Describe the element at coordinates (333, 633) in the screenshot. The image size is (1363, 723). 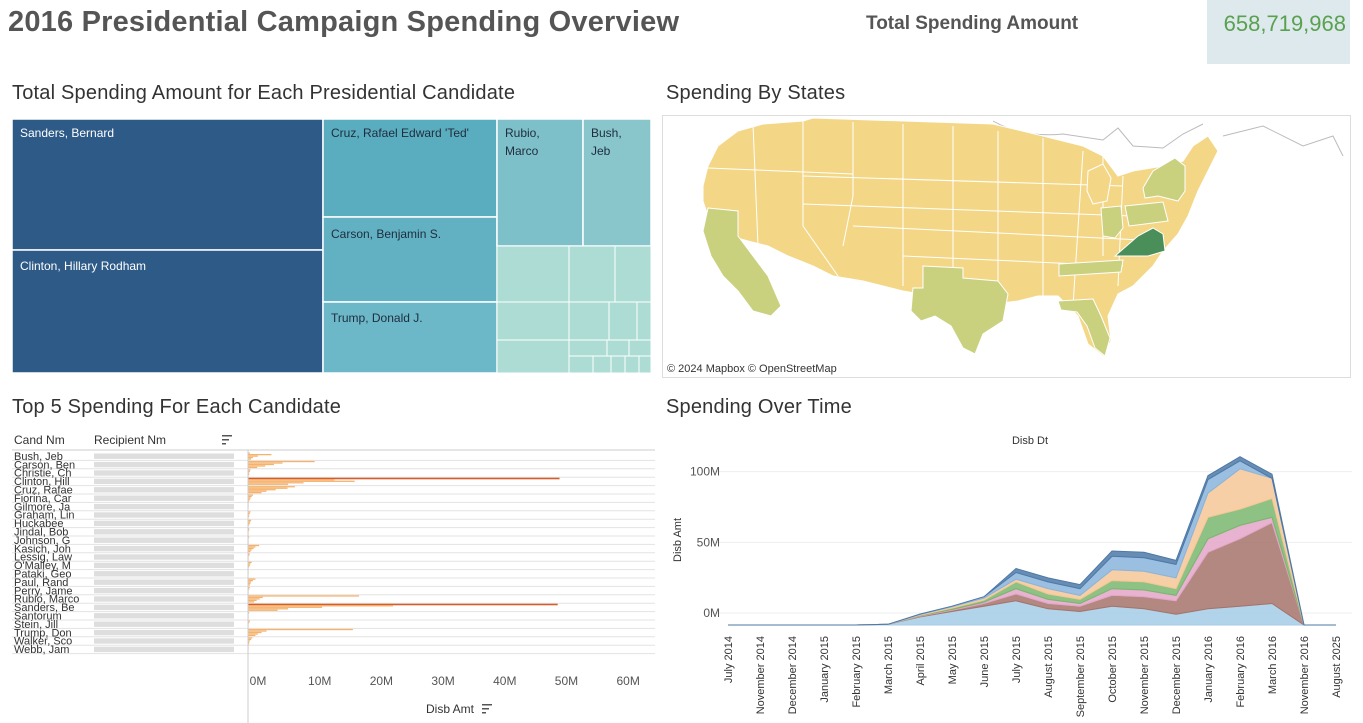
I see `candidate-row-trump-don: Trump, Don` at that location.